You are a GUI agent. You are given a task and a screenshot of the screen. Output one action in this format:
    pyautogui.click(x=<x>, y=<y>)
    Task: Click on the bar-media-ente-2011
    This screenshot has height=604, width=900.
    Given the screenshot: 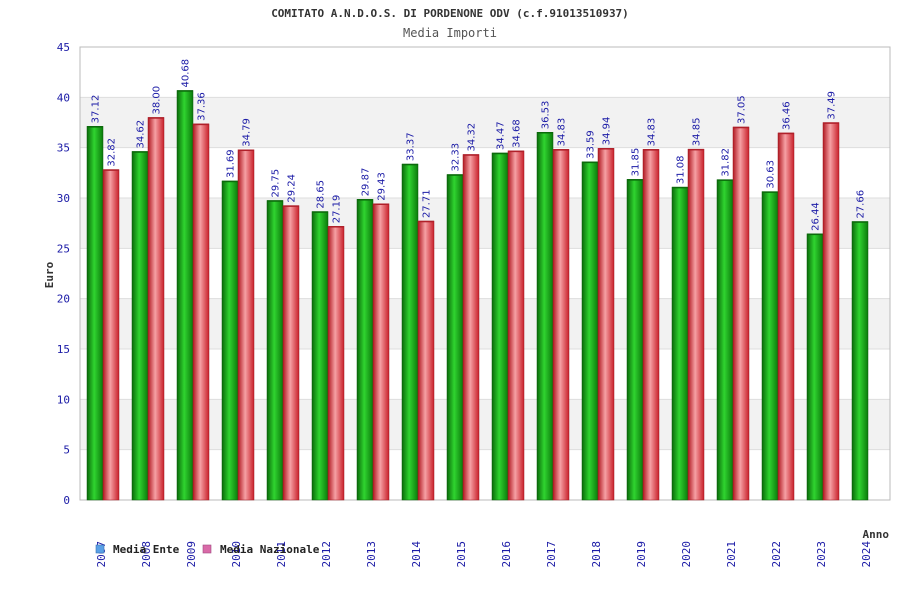 What is the action you would take?
    pyautogui.click(x=275, y=350)
    